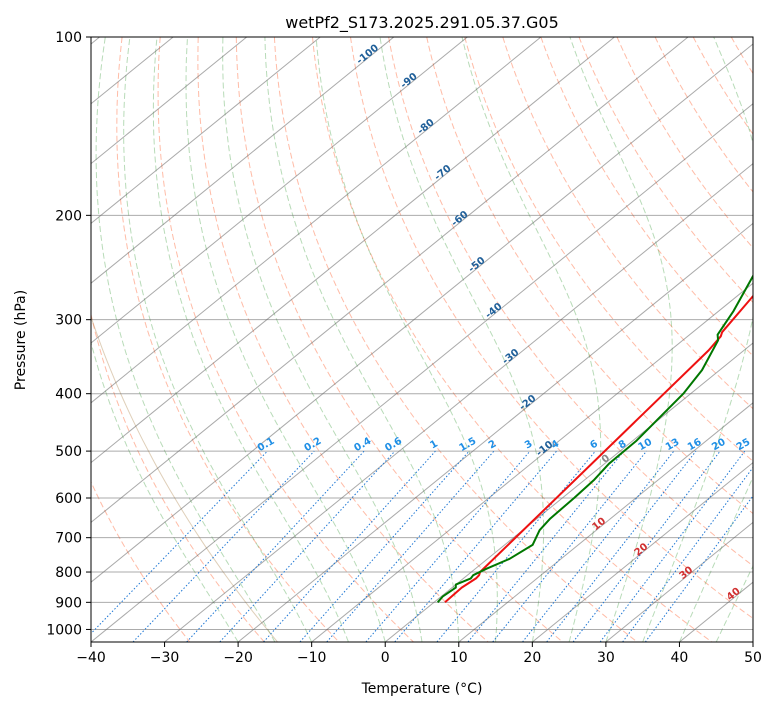  I want to click on x-tick-label: 0, so click(385, 658).